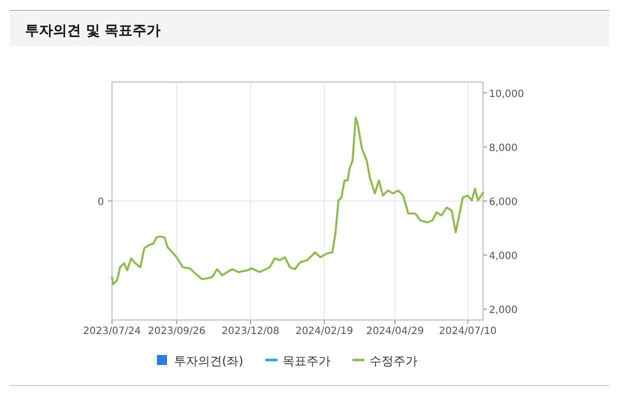  I want to click on x-tick-label: 2024/07/10, so click(468, 331).